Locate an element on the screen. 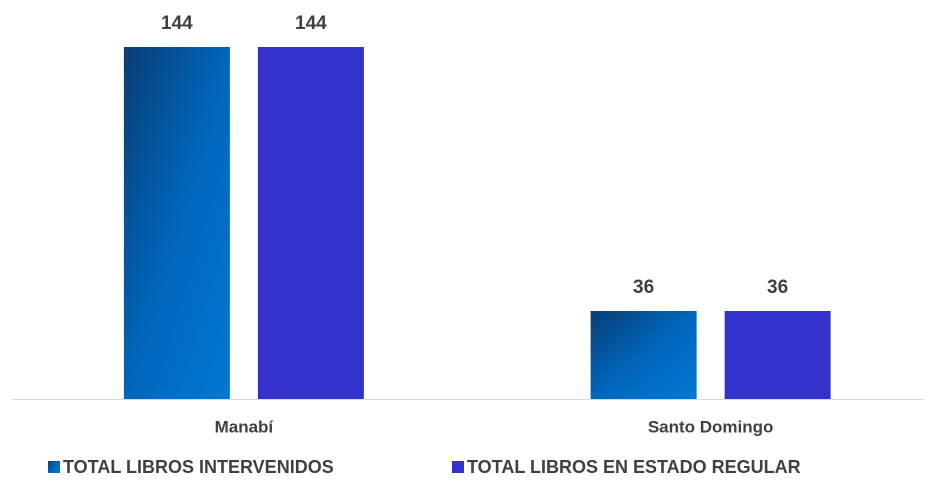  legend-label: TOTAL LIBROS INTERVENIDOS is located at coordinates (198, 467).